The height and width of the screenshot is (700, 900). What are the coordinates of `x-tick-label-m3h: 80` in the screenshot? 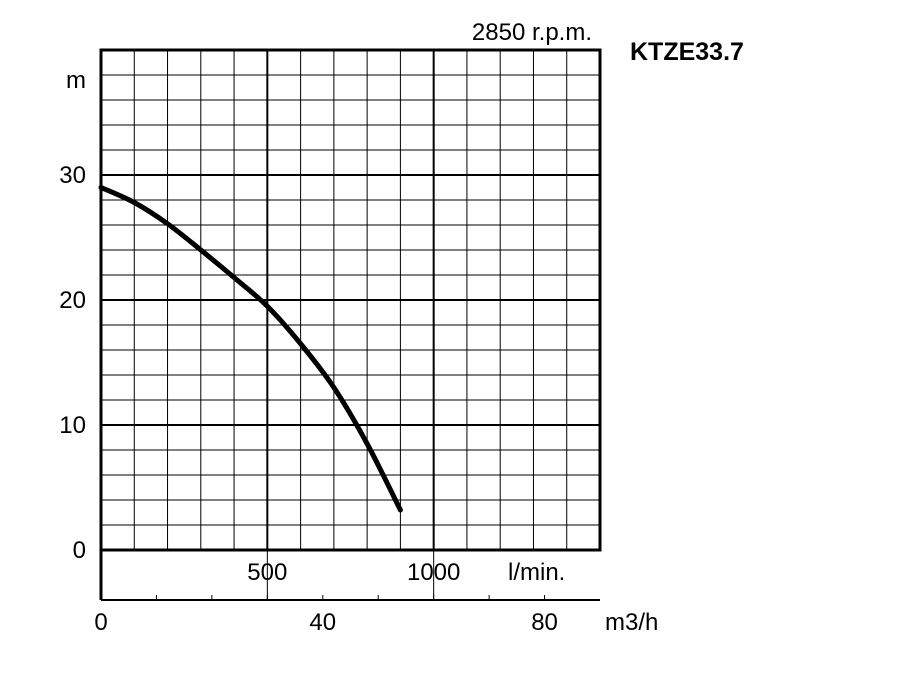 It's located at (544, 622).